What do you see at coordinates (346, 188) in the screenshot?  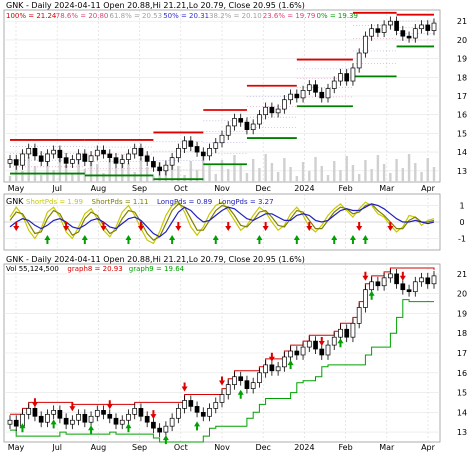 I see `price-x-tick-label: Feb` at bounding box center [346, 188].